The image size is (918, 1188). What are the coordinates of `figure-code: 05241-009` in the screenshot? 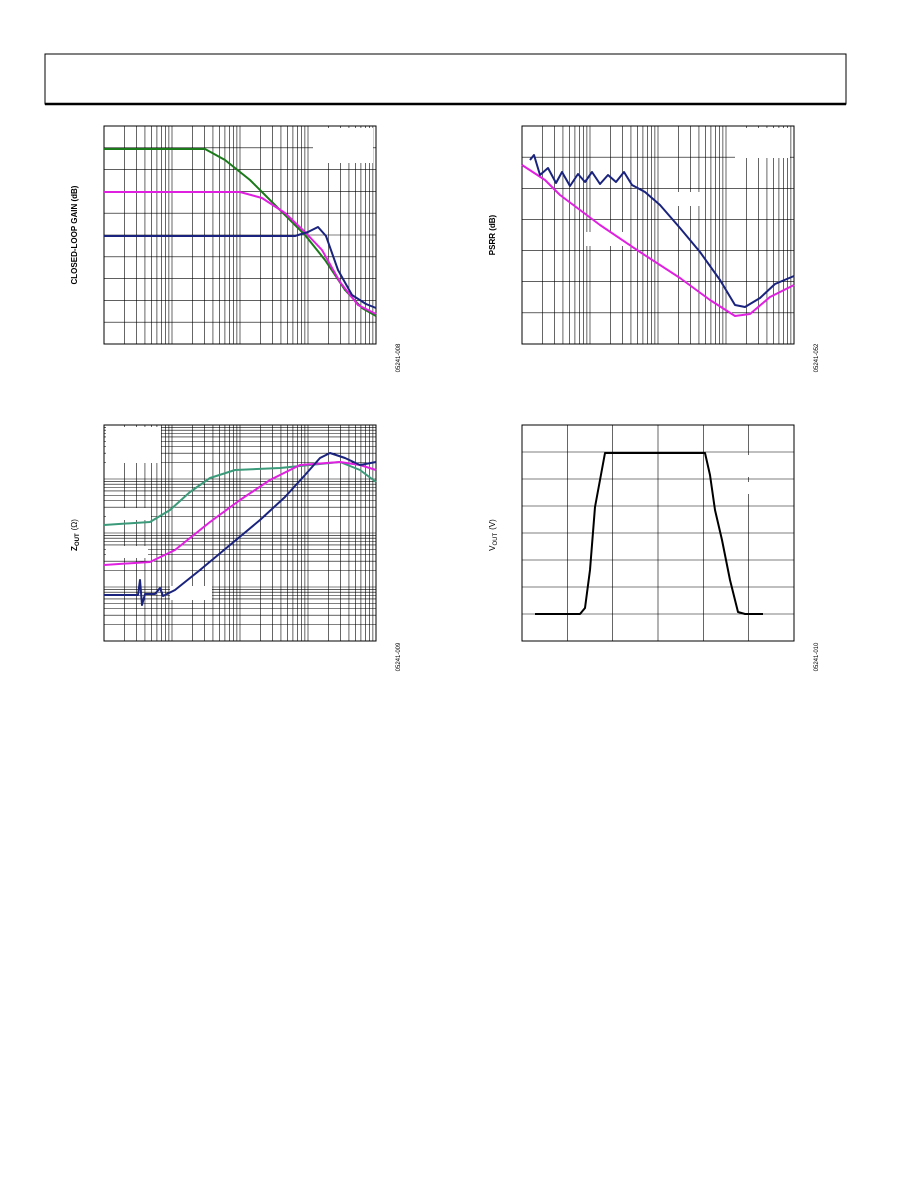 It's located at (399, 656).